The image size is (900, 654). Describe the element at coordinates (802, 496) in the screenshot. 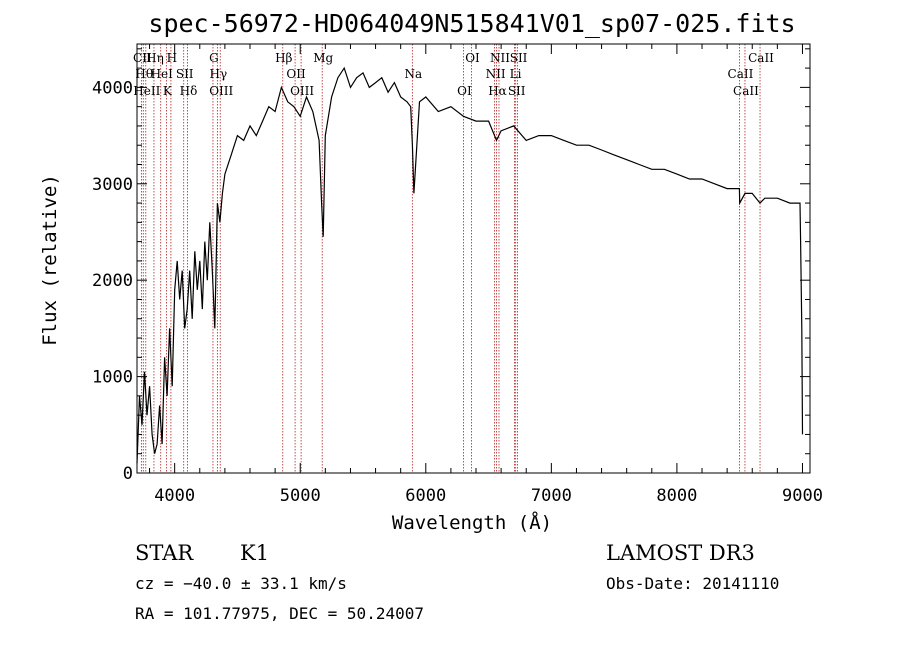

I see `x-tick-label: 9000` at that location.